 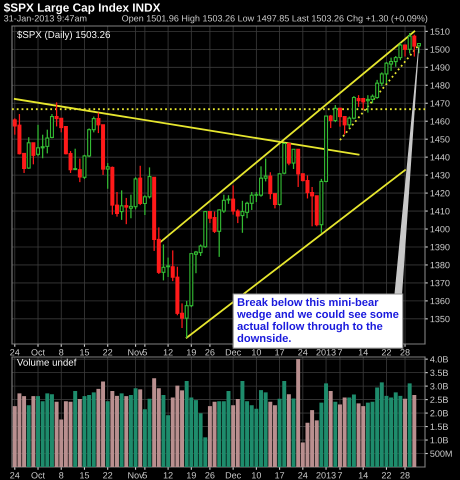 What do you see at coordinates (440, 103) in the screenshot?
I see `y-tick-label: 1470` at bounding box center [440, 103].